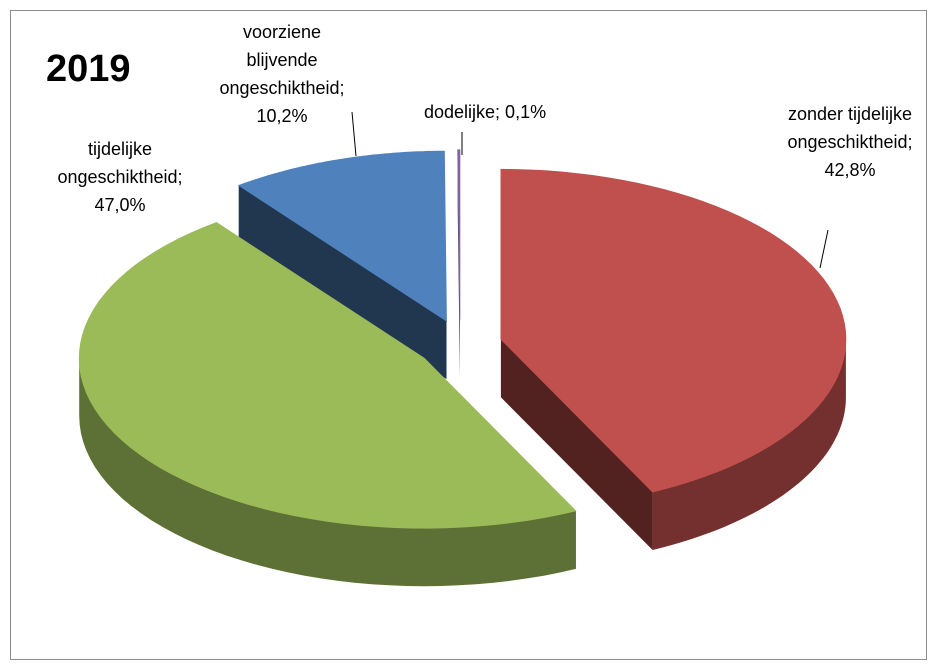 The image size is (938, 671). Describe the element at coordinates (120, 177) in the screenshot. I see `data-label: tijdelijke ongeschiktheid; 47,0%` at that location.